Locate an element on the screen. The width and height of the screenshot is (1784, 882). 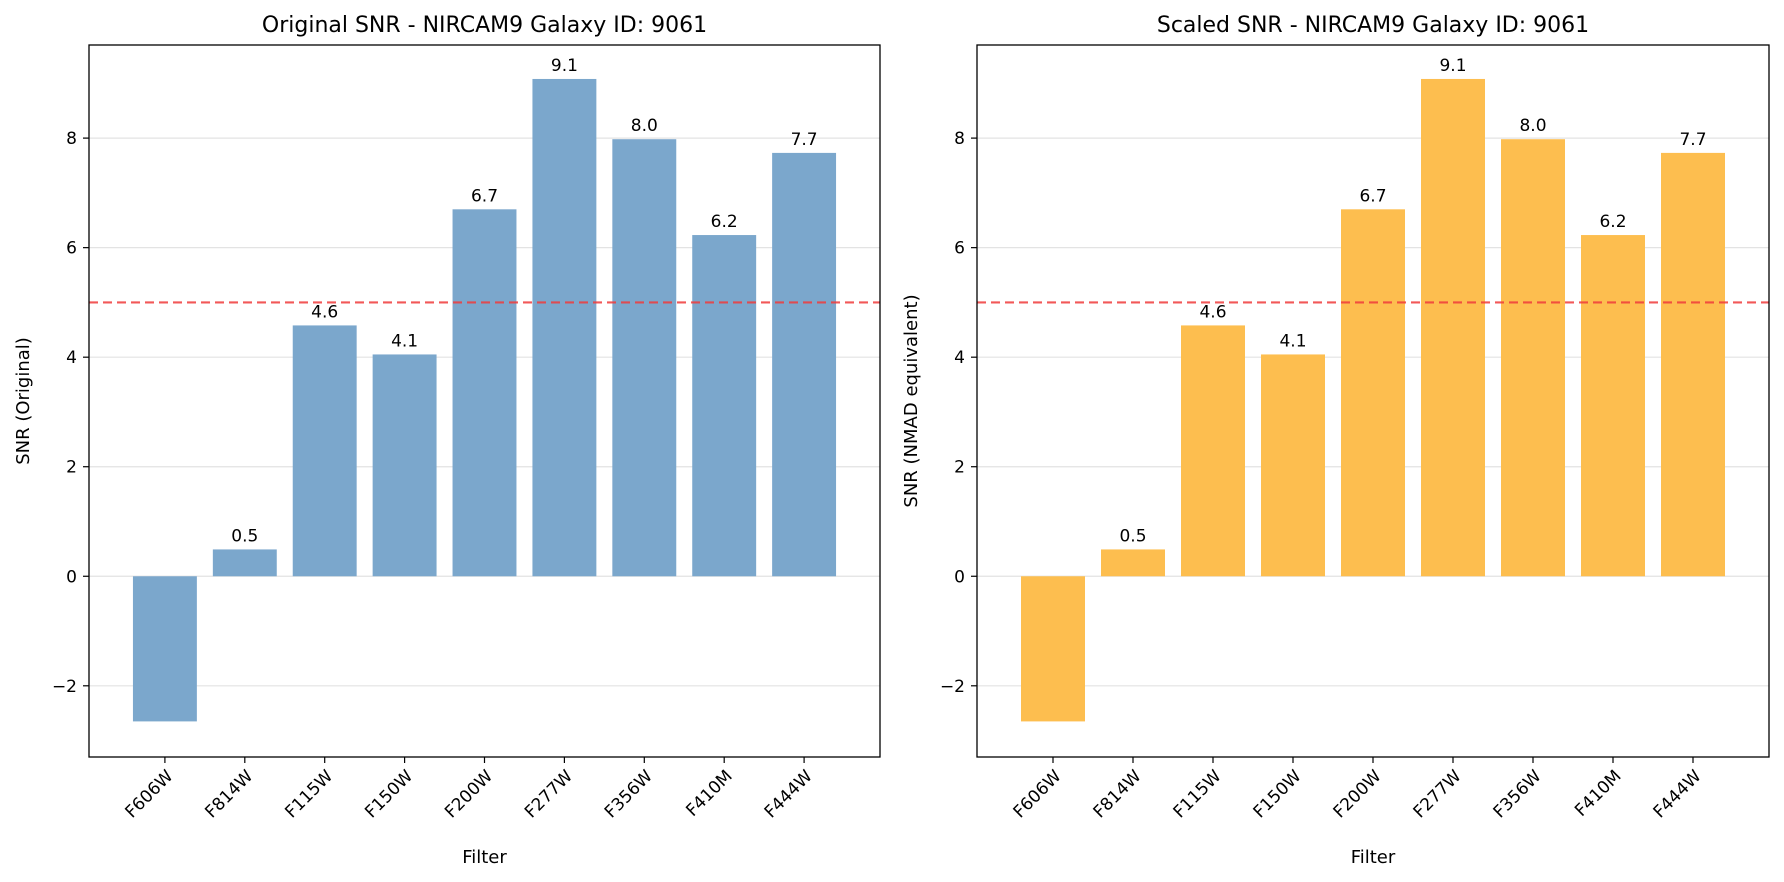
y-axis-label: SNR (Original) is located at coordinates (23, 401).